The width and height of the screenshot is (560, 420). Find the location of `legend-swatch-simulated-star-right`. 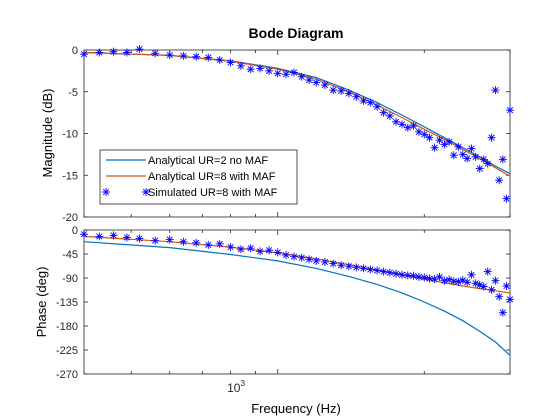

legend-swatch-simulated-star-right is located at coordinates (146, 192).